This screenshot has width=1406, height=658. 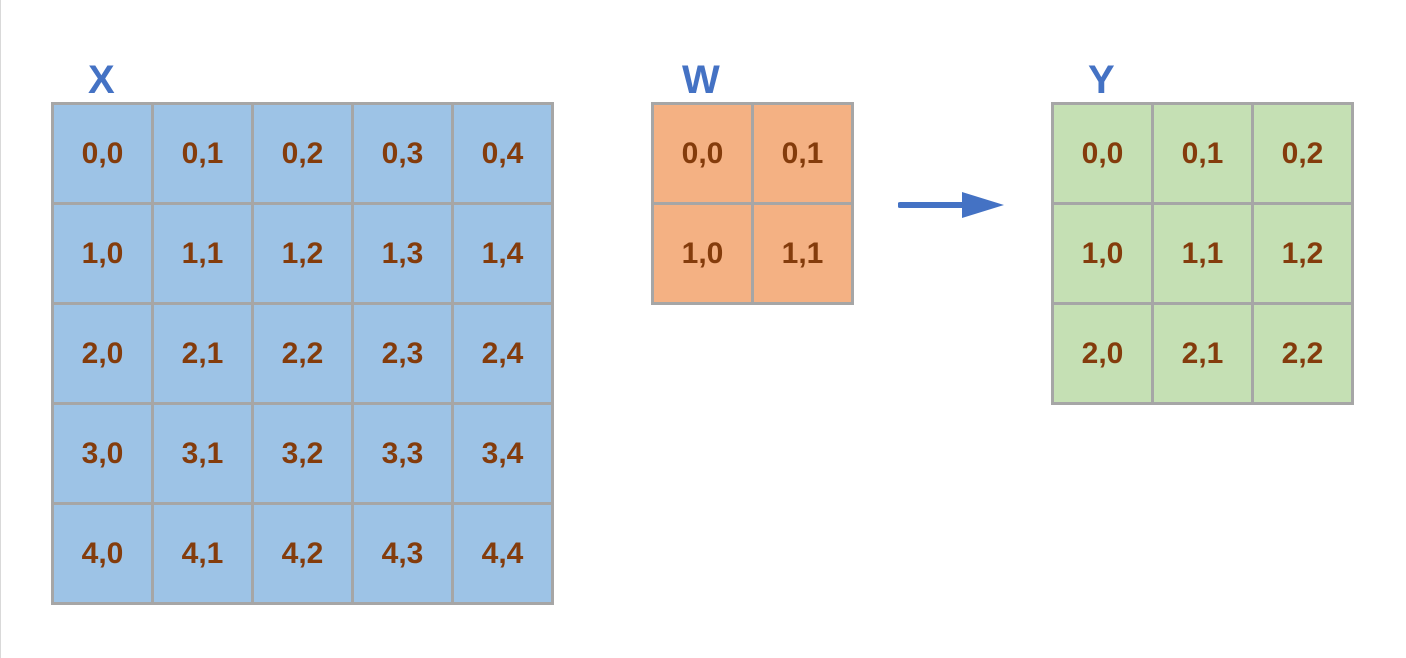 What do you see at coordinates (502, 353) in the screenshot?
I see `matrix-x-cell: 2,4` at bounding box center [502, 353].